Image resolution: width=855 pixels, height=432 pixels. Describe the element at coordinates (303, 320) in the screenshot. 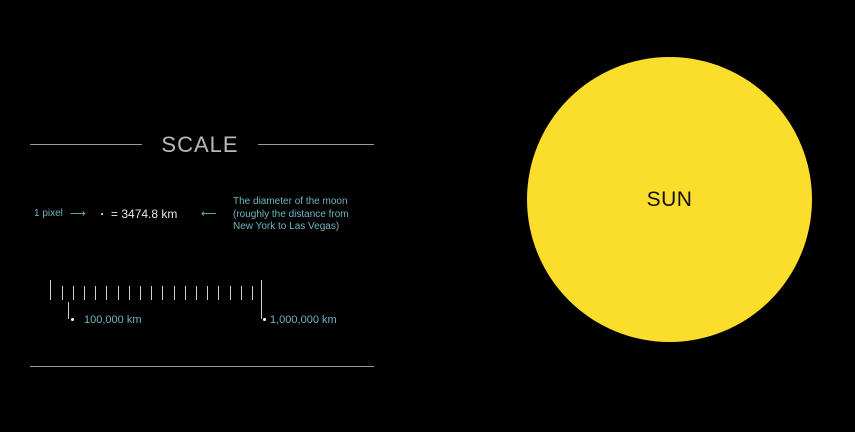

I see `large-distance-label: 1,000,000 km` at that location.